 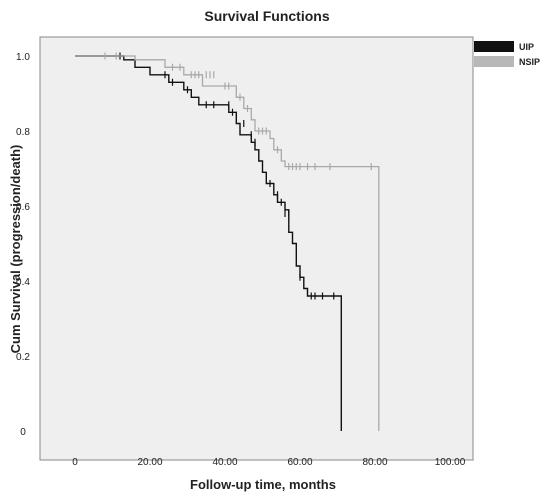 I want to click on x-tick-label: 80.00, so click(x=374, y=462).